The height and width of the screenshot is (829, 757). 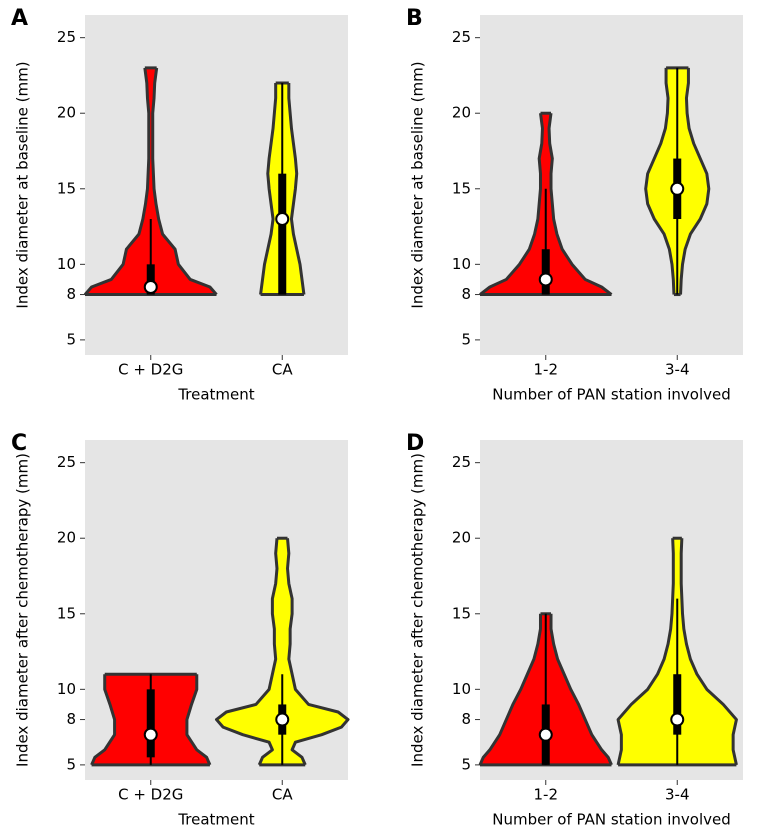 What do you see at coordinates (19, 443) in the screenshot?
I see `panel-label: C` at bounding box center [19, 443].